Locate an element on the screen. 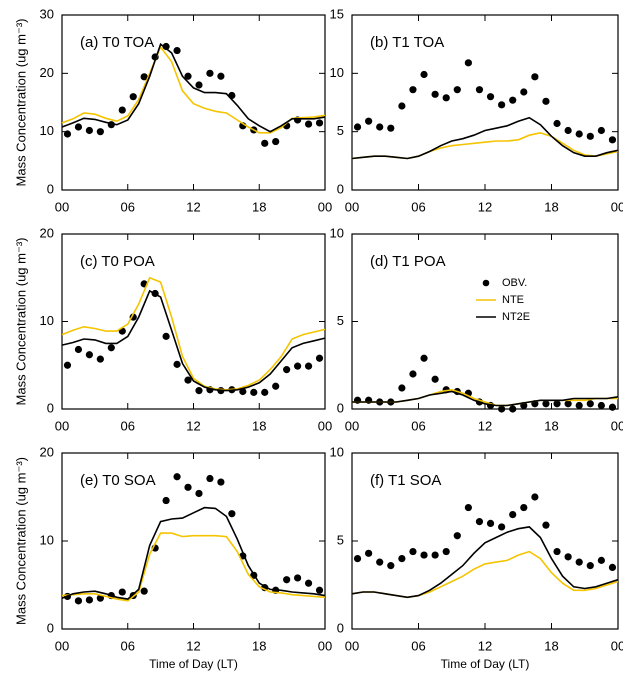  panel-title: (c) T0 POA is located at coordinates (117, 261).